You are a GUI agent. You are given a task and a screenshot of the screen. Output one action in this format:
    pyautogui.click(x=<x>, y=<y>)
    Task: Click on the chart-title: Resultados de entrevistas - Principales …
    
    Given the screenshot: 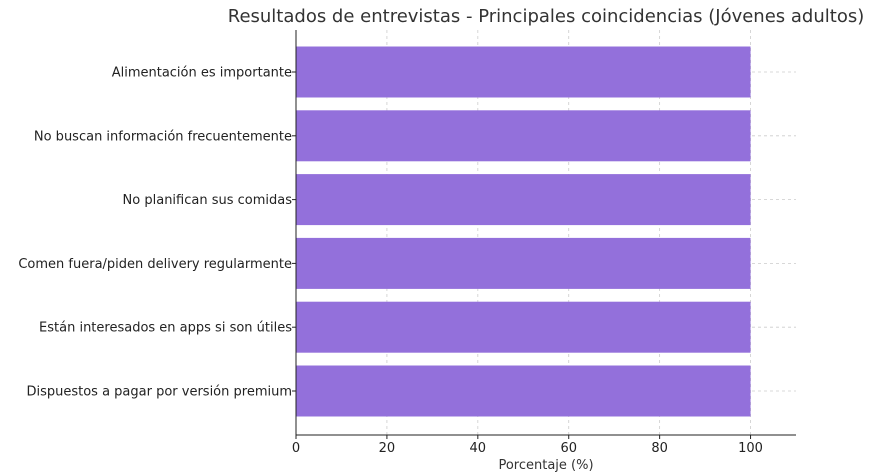 What is the action you would take?
    pyautogui.click(x=546, y=16)
    